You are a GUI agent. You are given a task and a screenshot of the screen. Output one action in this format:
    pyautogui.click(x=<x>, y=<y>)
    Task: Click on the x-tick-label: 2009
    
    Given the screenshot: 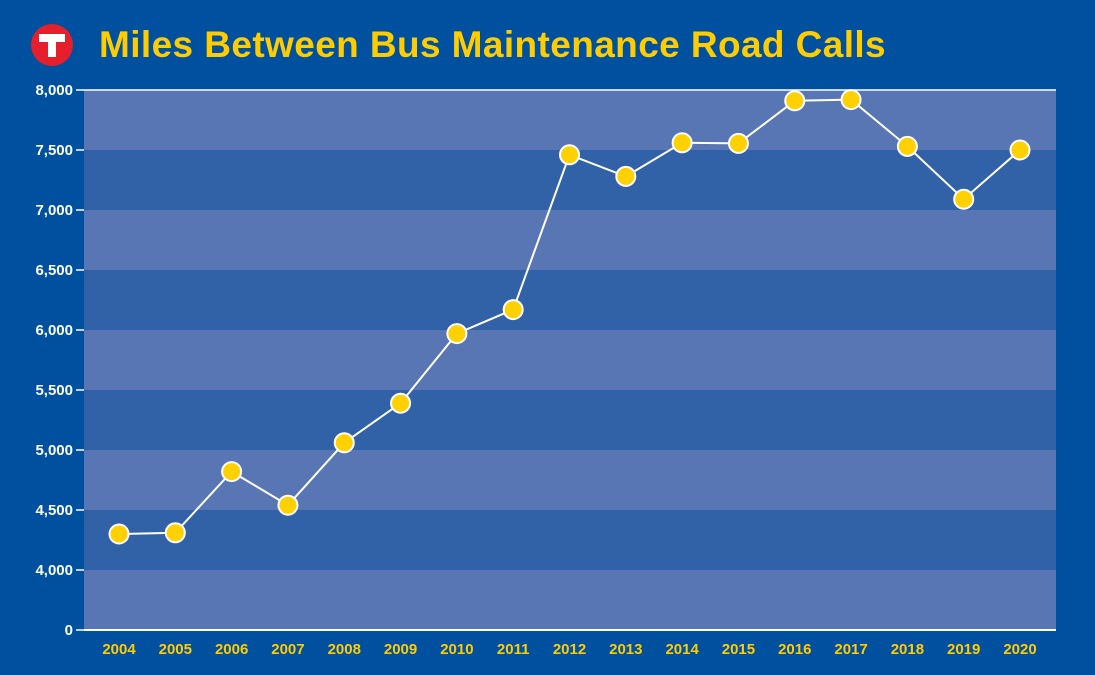 What is the action you would take?
    pyautogui.click(x=400, y=649)
    